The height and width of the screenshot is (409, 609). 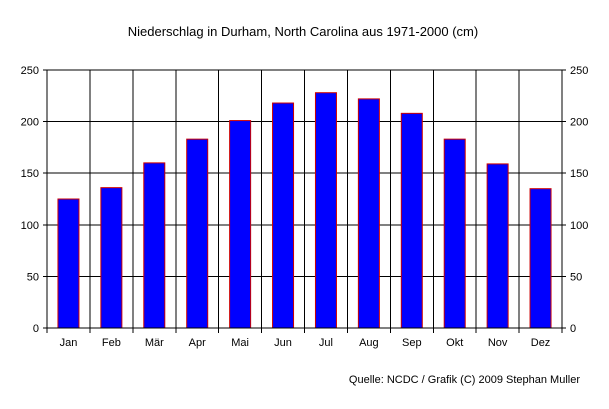 I want to click on x-tick-label: Dez, so click(x=541, y=343).